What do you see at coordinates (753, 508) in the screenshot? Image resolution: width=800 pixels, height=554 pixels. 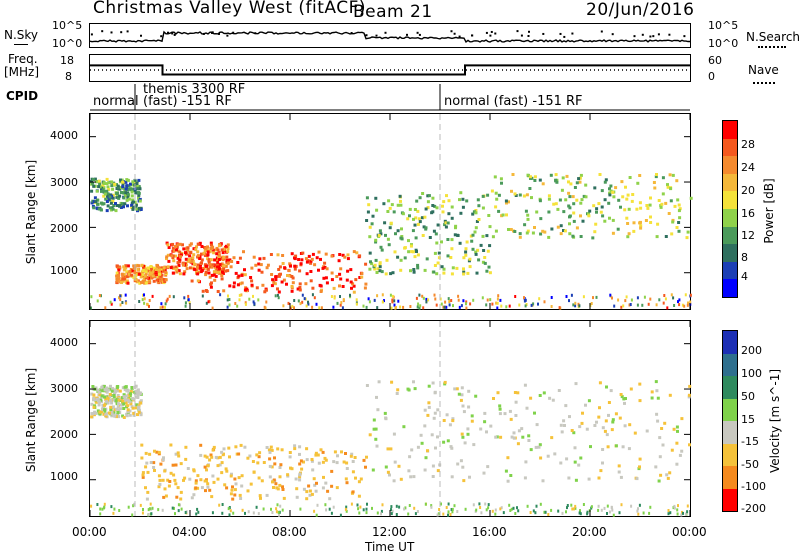 I see `vel-cb-tick: -200` at bounding box center [753, 508].